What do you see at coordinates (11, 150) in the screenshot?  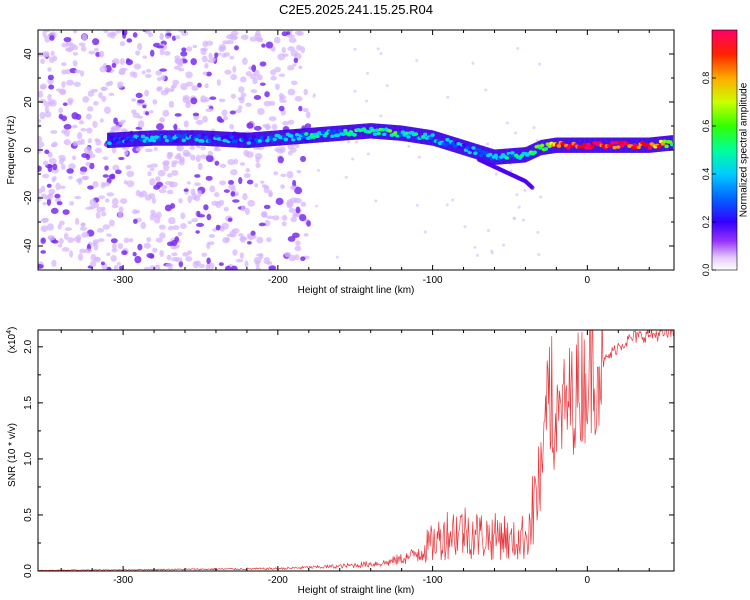 I see `spectrogram-y-label: Frequency (Hz)` at bounding box center [11, 150].